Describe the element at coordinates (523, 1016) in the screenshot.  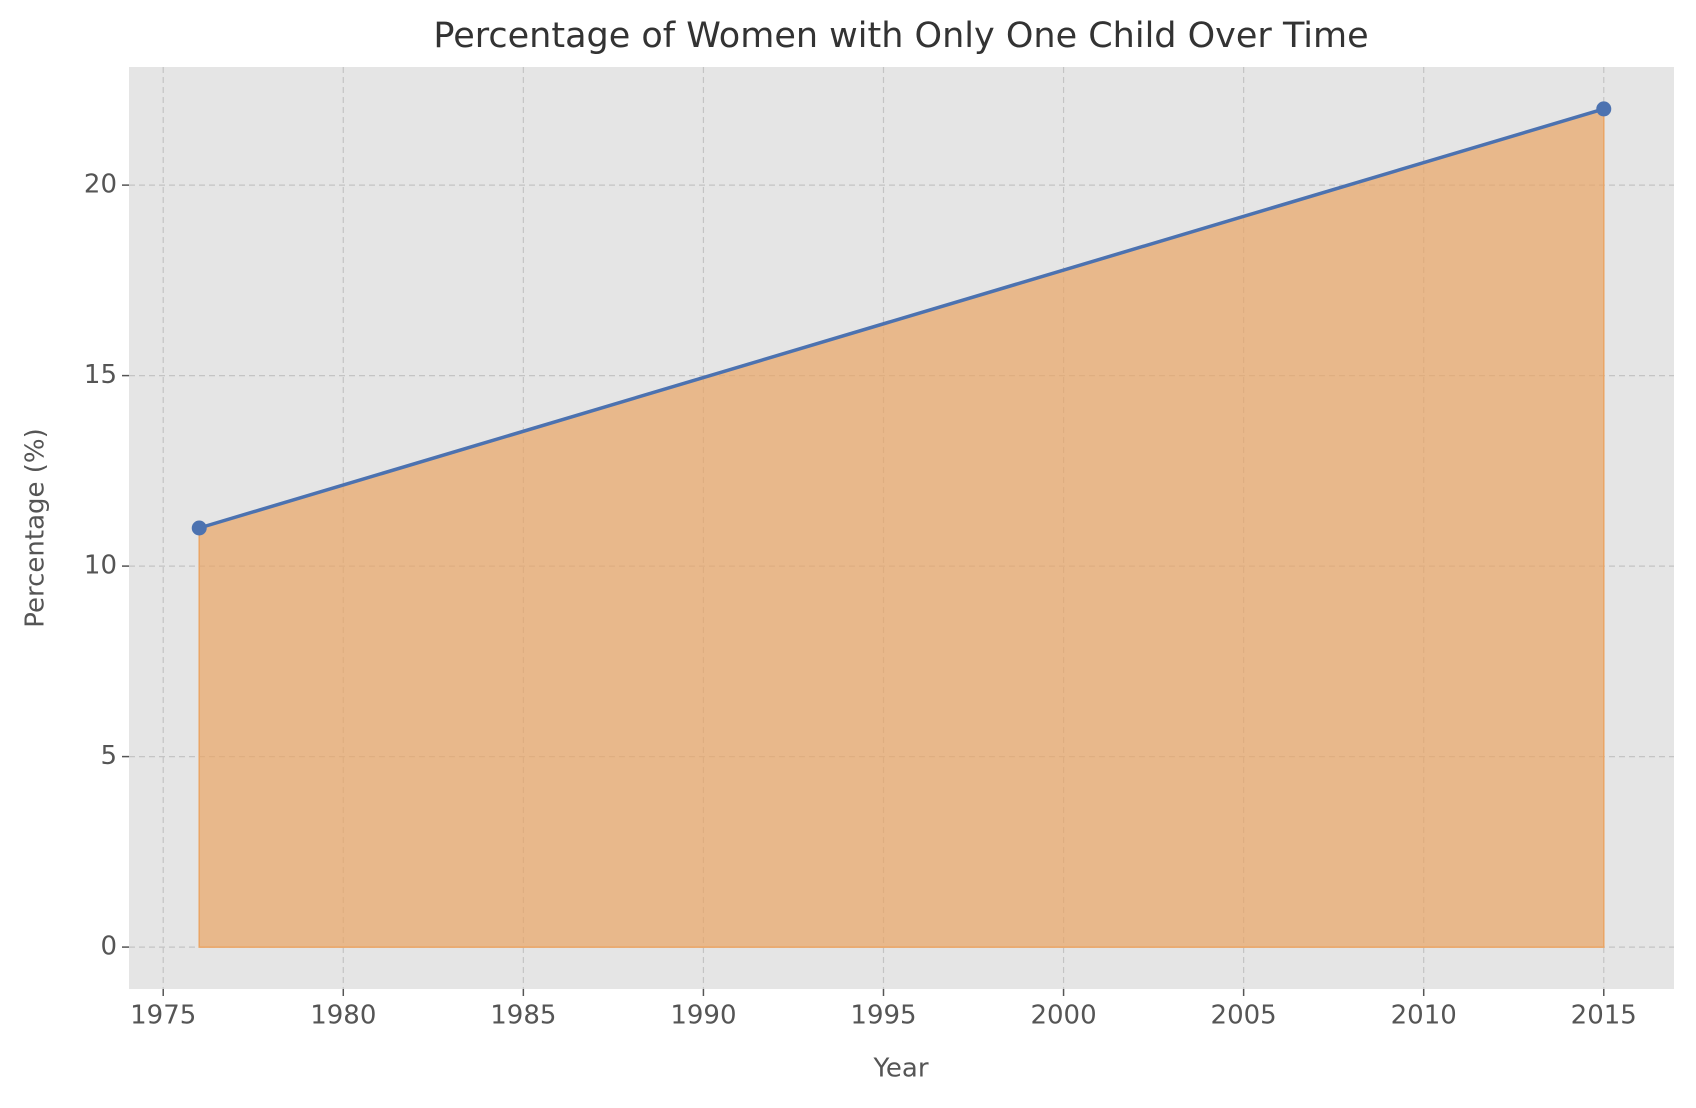
I see `x-tick-label: 1985` at that location.